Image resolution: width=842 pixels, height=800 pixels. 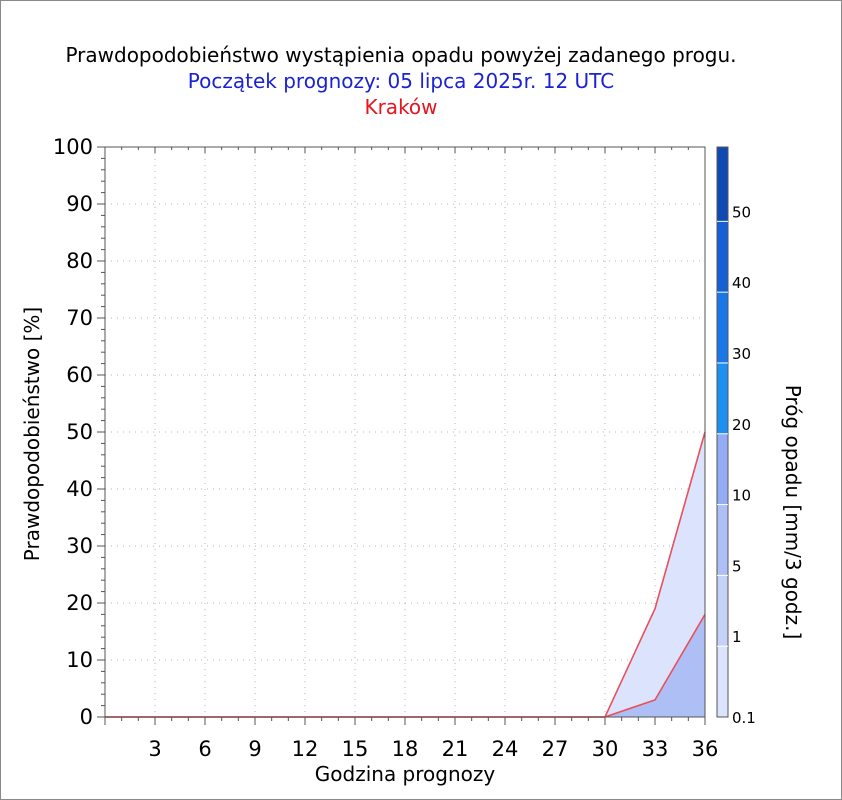 What do you see at coordinates (605, 749) in the screenshot?
I see `x-tick-label: 30` at bounding box center [605, 749].